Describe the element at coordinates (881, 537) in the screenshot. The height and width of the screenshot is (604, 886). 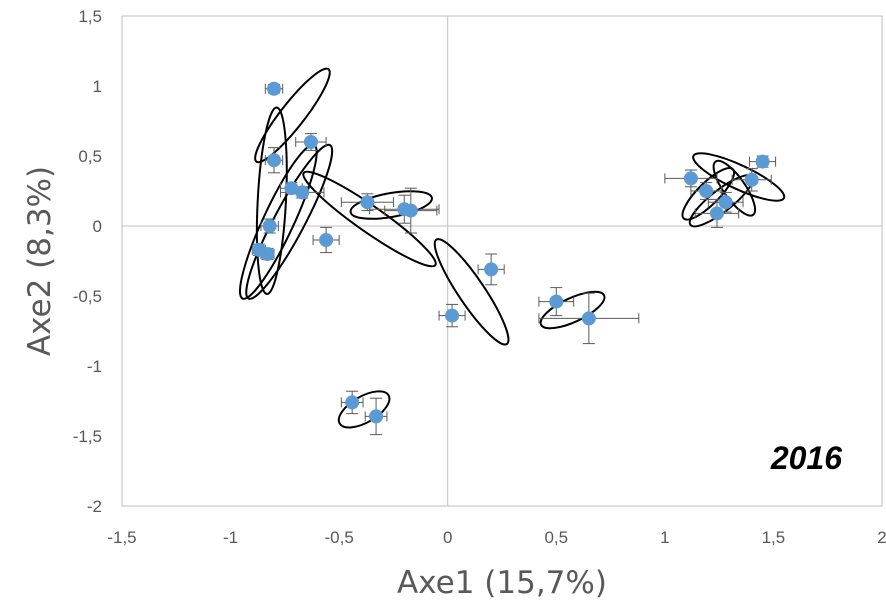
I see `x-tick-label: 2` at that location.